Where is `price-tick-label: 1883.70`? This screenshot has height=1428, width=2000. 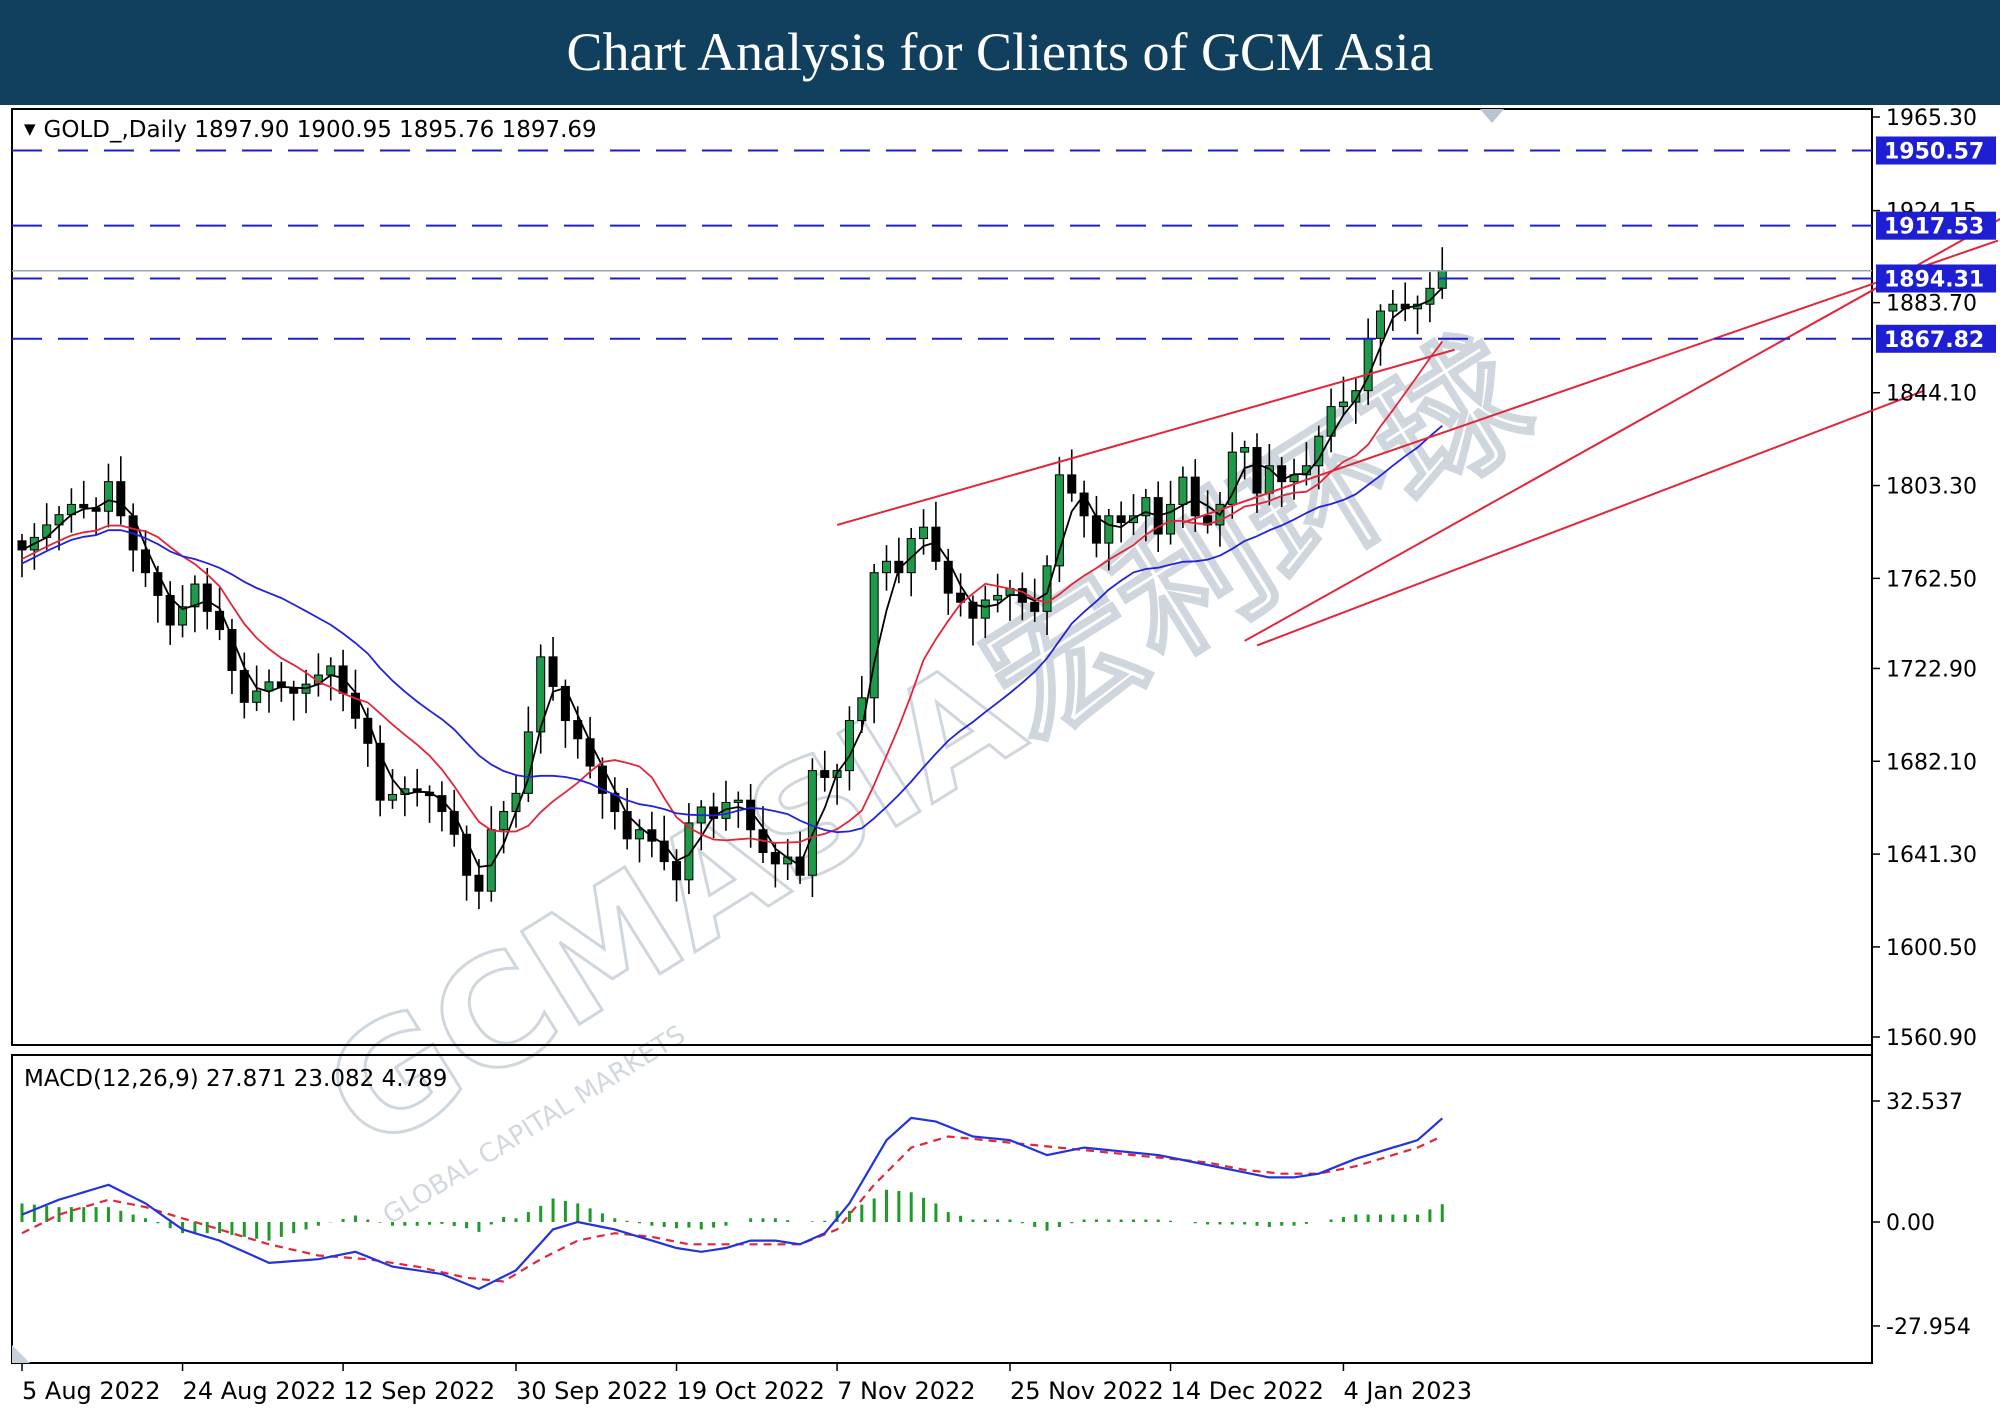 price-tick-label: 1883.70 is located at coordinates (1931, 304).